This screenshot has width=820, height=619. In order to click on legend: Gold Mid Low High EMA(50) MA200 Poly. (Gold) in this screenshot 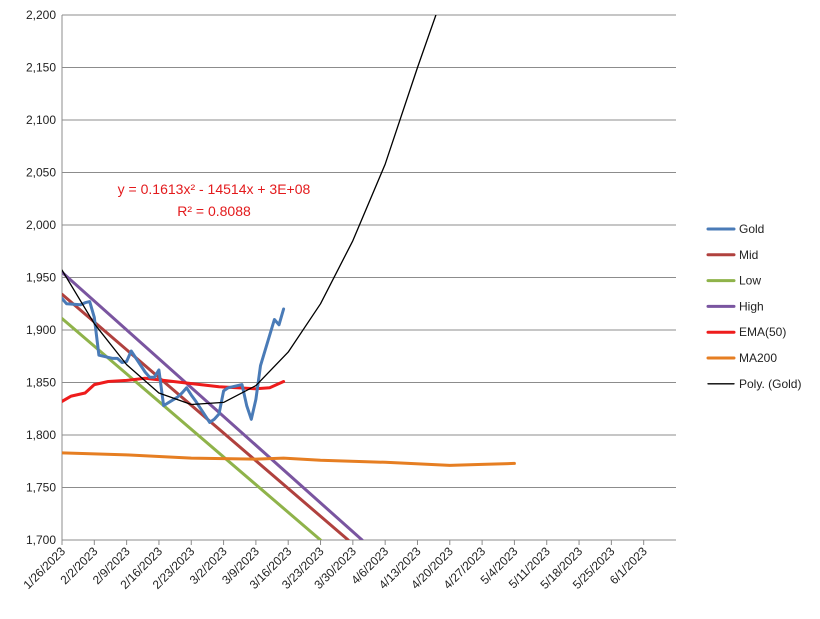, I will do `click(753, 306)`.